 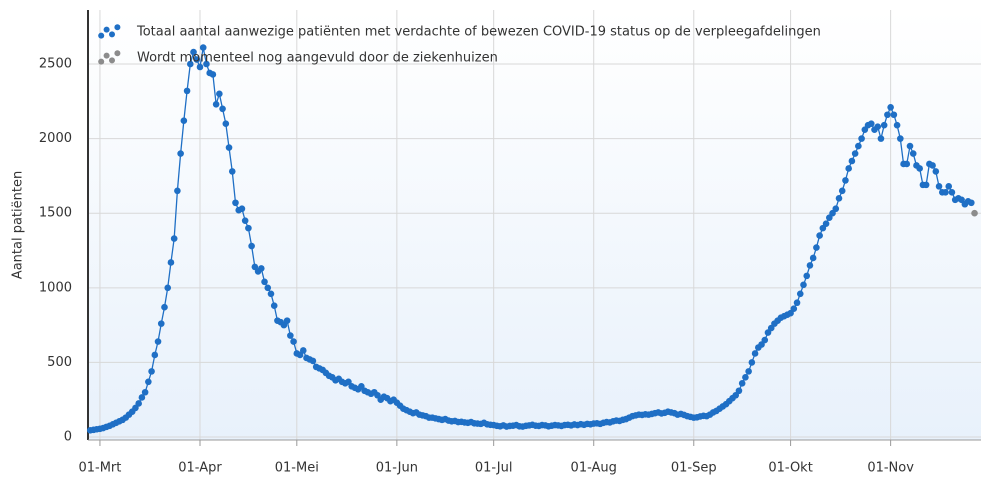 What do you see at coordinates (790, 468) in the screenshot?
I see `x-tick-label: 01-Okt` at bounding box center [790, 468].